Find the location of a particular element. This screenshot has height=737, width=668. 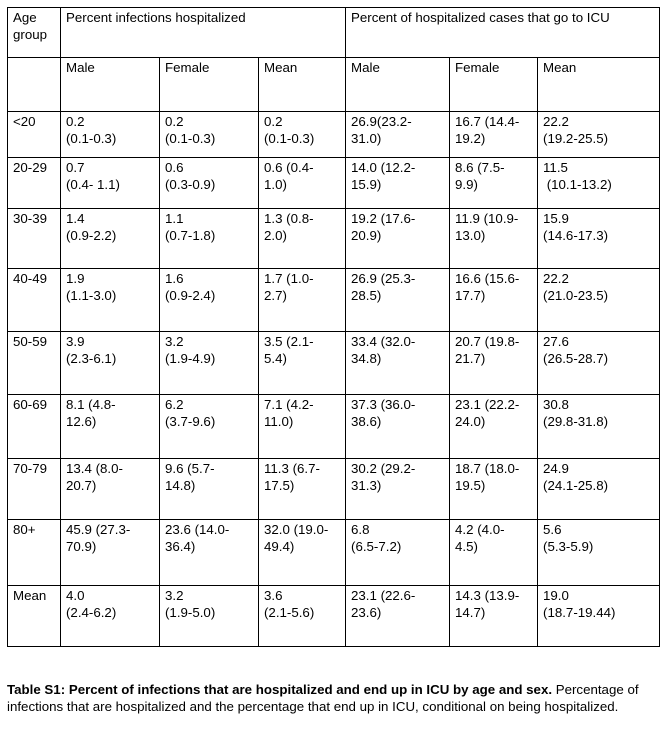

table-cell: 32.0 (19.0- 49.4) is located at coordinates (302, 552).